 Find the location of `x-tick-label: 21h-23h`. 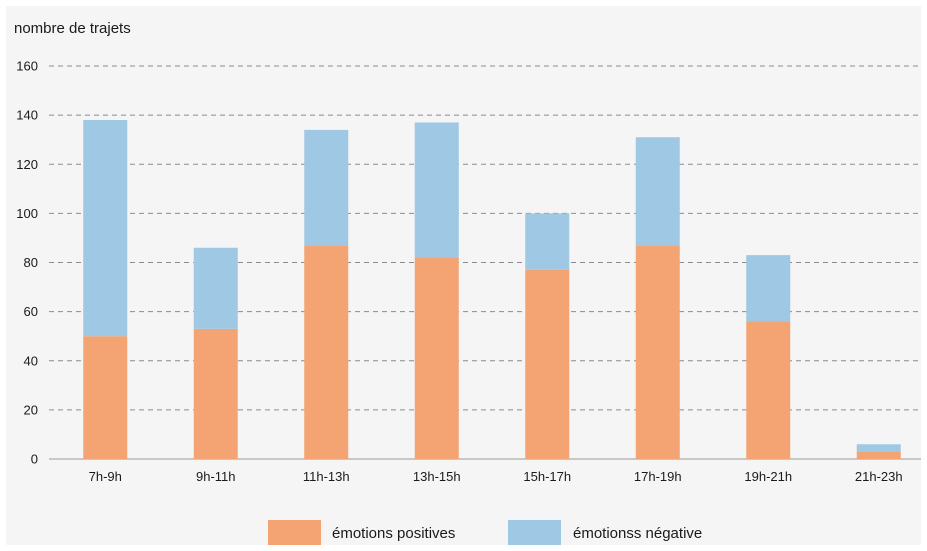

x-tick-label: 21h-23h is located at coordinates (879, 476).